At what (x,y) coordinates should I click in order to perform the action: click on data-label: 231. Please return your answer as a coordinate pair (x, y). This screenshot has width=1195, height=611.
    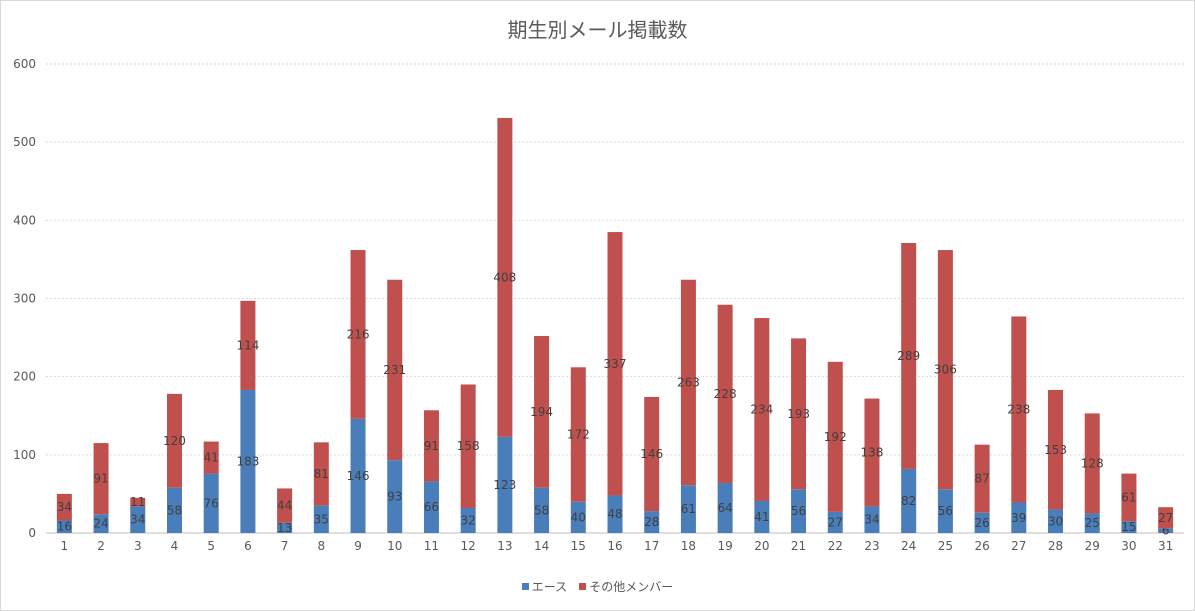
    Looking at the image, I should click on (394, 370).